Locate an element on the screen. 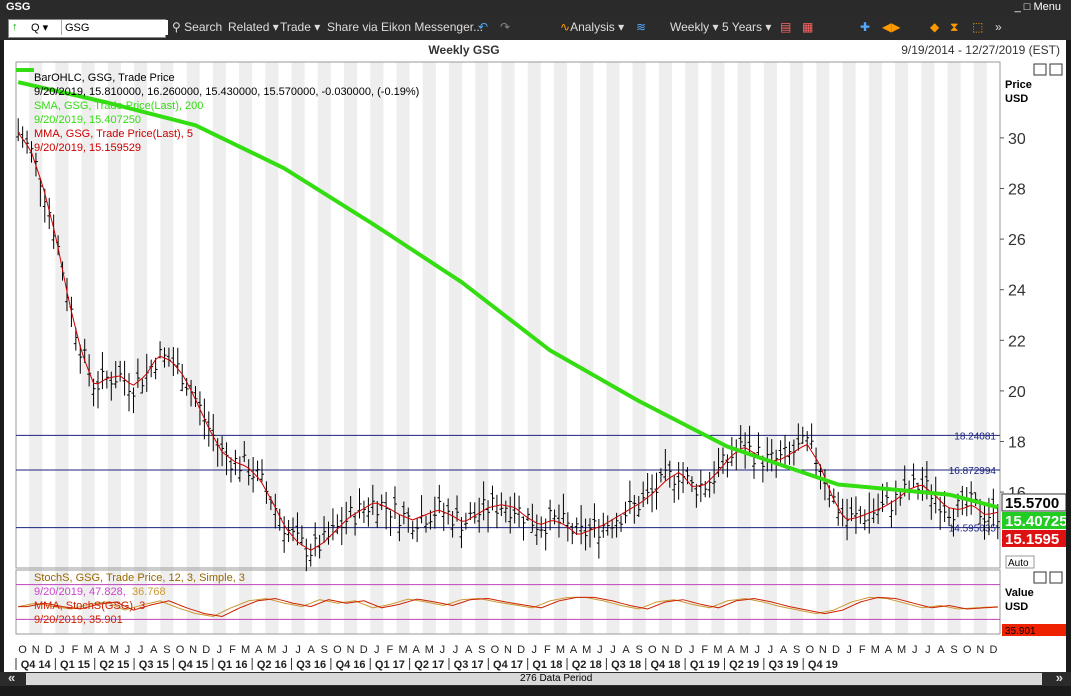 The image size is (1071, 696). ric-box: ↑ Q ▾ is located at coordinates (88, 28).